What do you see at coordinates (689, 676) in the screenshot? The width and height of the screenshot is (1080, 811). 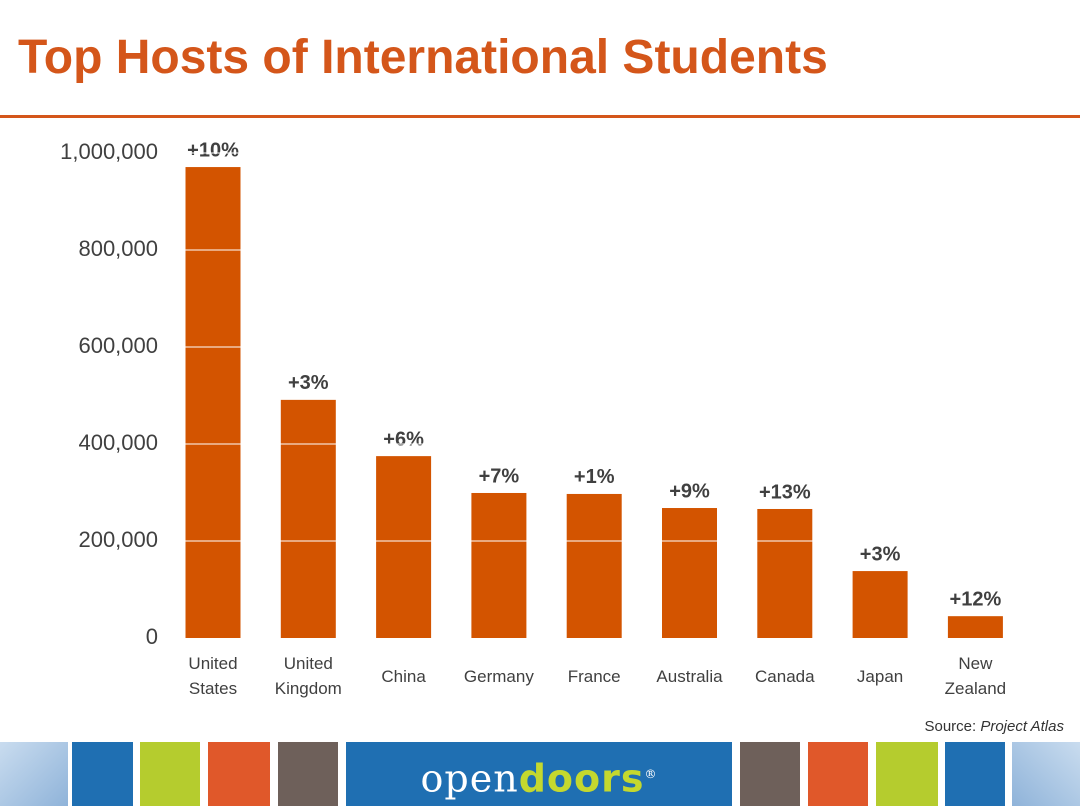 I see `x-tick-label: Australia` at bounding box center [689, 676].